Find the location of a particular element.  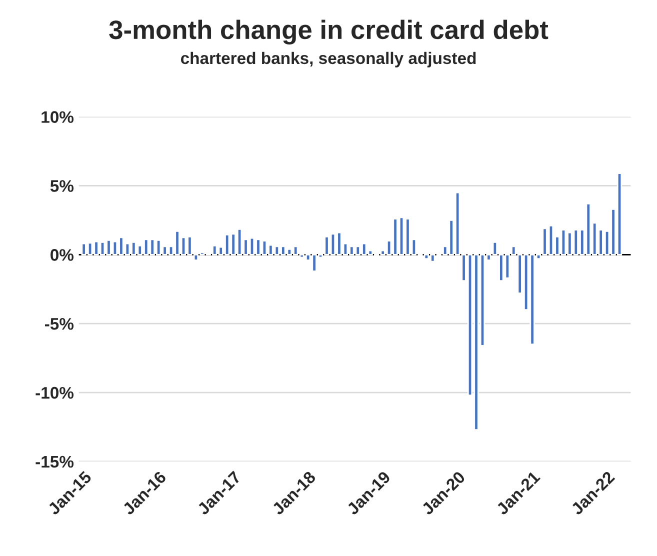

y-tick-label: 10% is located at coordinates (58, 117).